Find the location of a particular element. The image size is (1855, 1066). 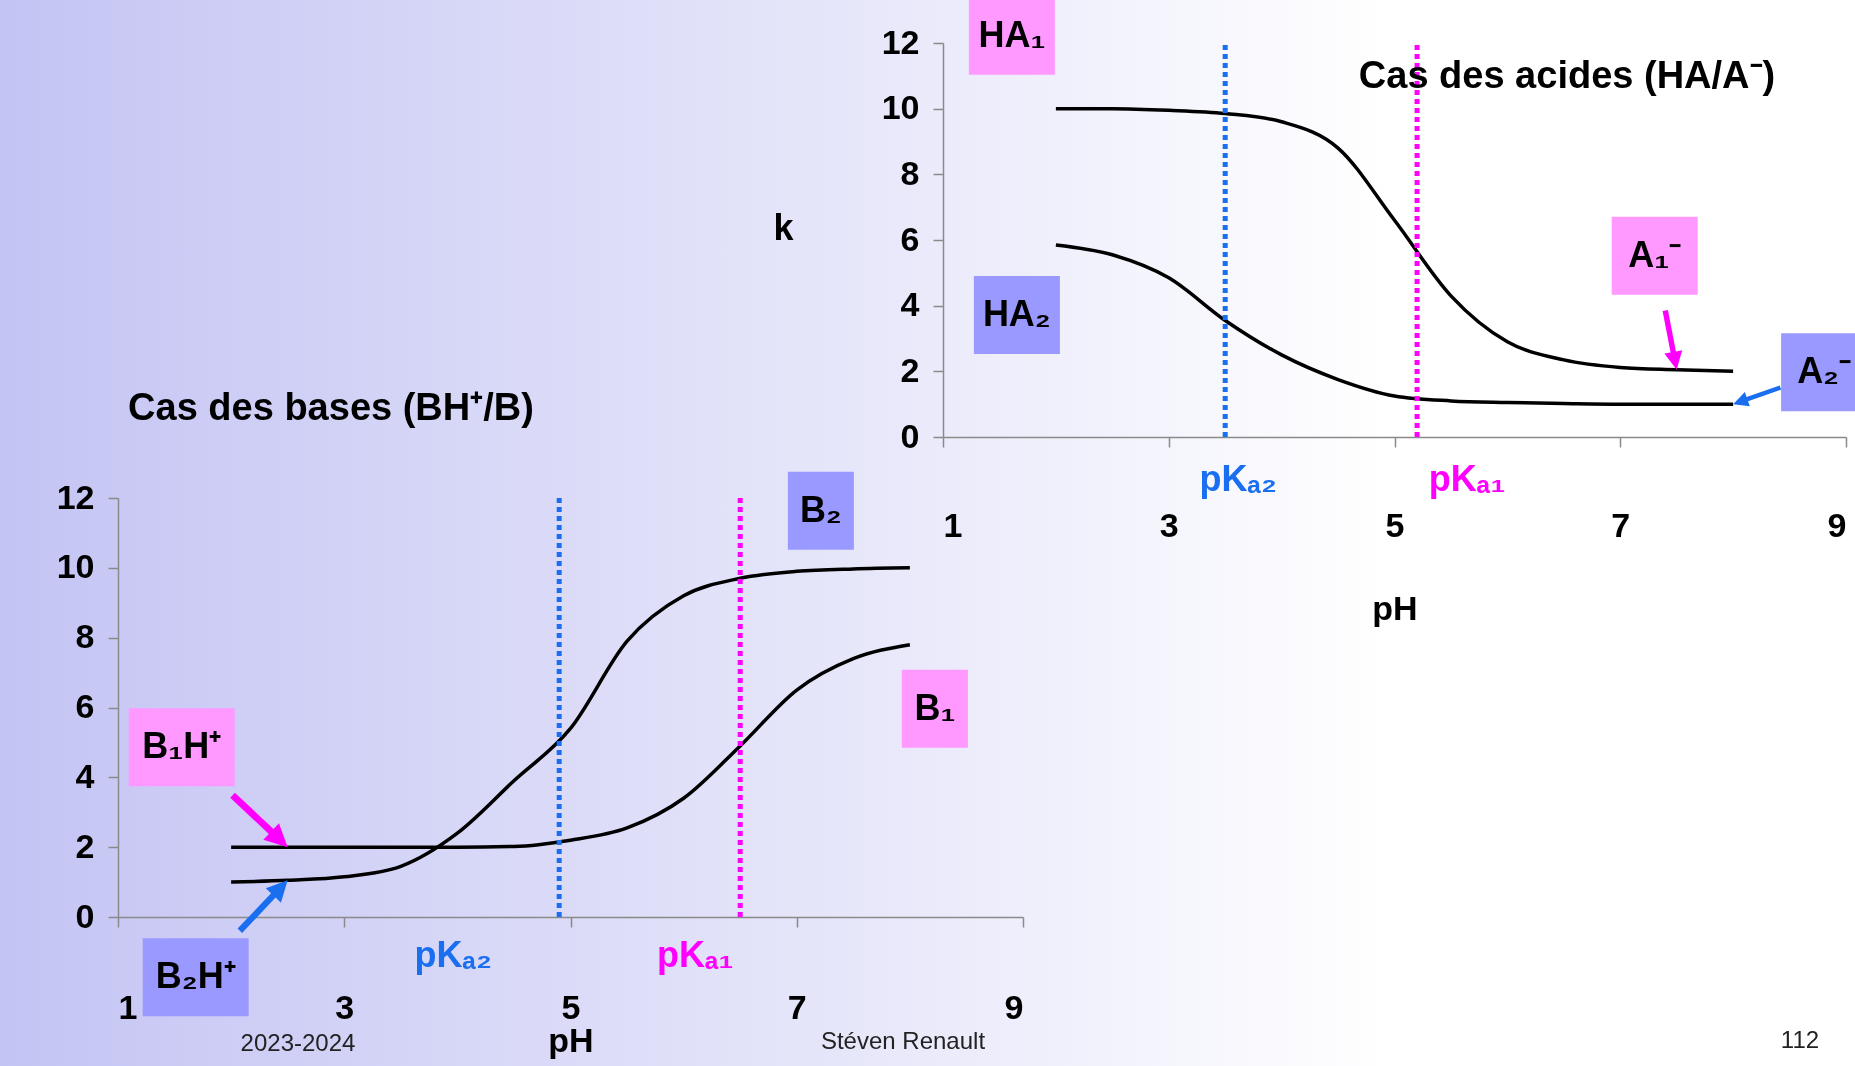

annotation: A₁⁻ is located at coordinates (1655, 254).